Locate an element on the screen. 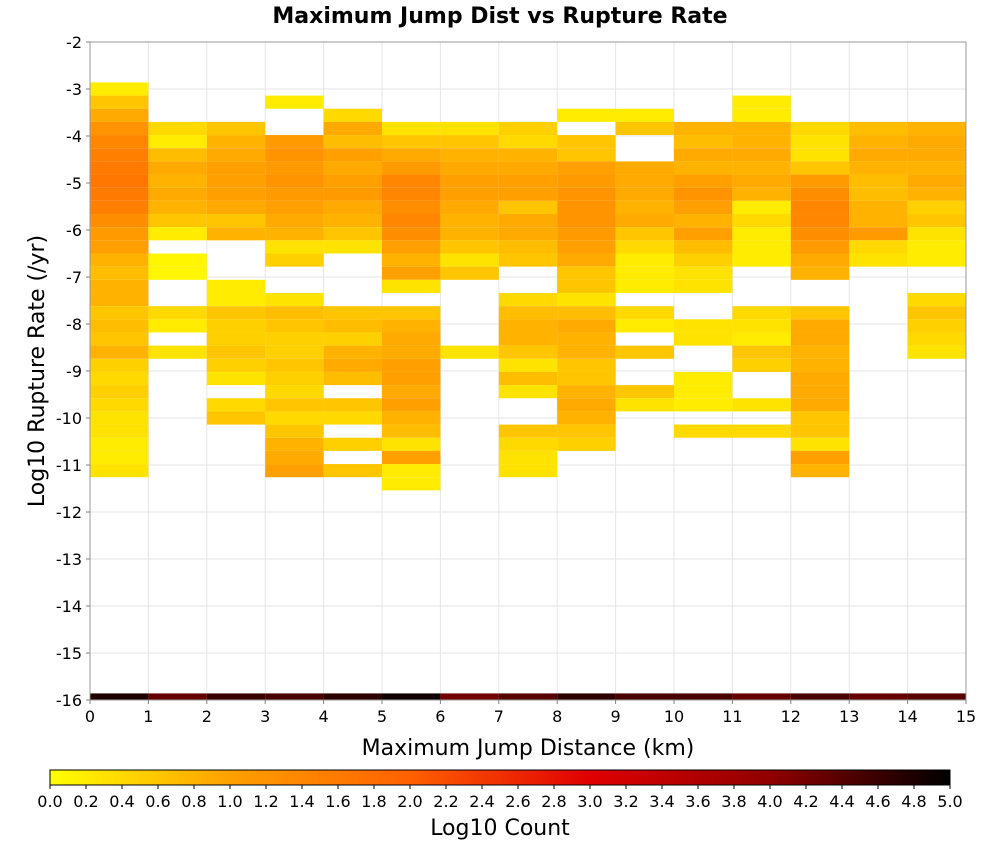  y-tick-label: -7 is located at coordinates (74, 277).